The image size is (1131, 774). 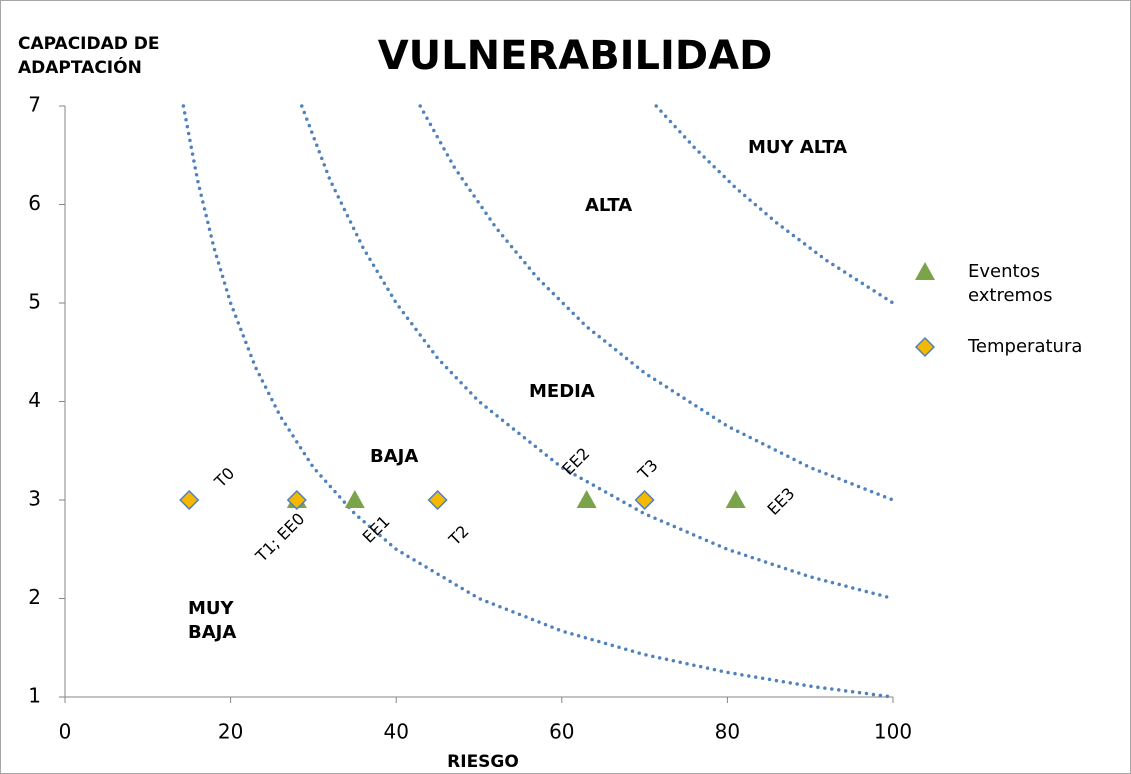 I want to click on chart-title: VULNERABILIDAD, so click(x=575, y=56).